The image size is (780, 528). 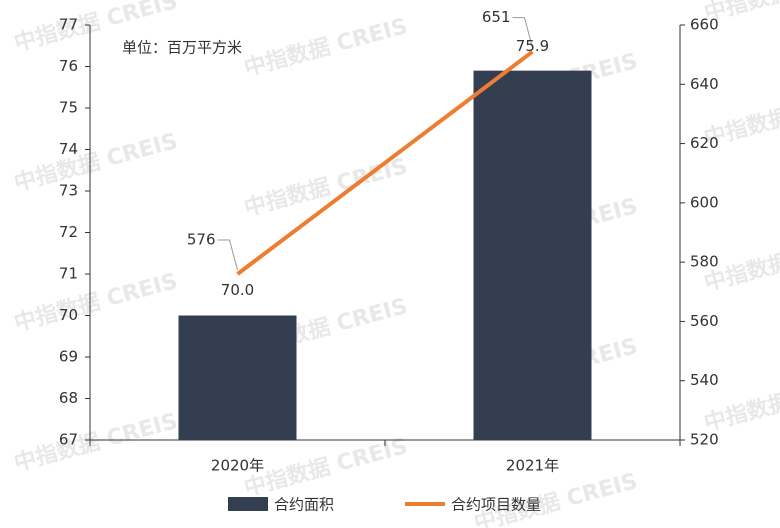 I want to click on y2-tick-label: 620, so click(x=704, y=143).